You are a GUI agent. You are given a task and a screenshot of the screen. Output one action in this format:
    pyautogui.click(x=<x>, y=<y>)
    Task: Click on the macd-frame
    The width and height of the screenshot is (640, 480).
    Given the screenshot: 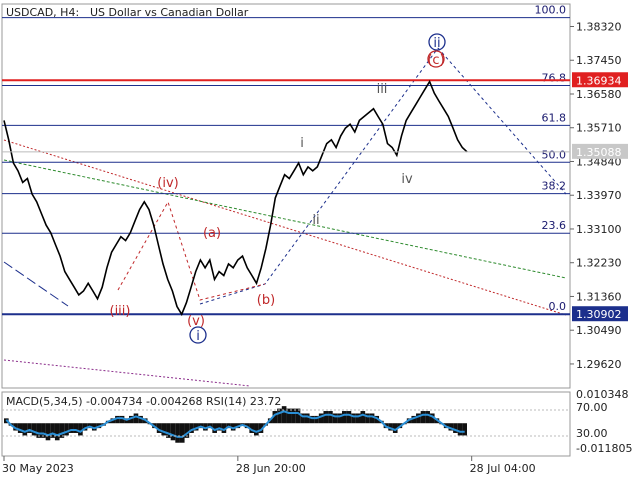 What is the action you would take?
    pyautogui.click(x=286, y=424)
    